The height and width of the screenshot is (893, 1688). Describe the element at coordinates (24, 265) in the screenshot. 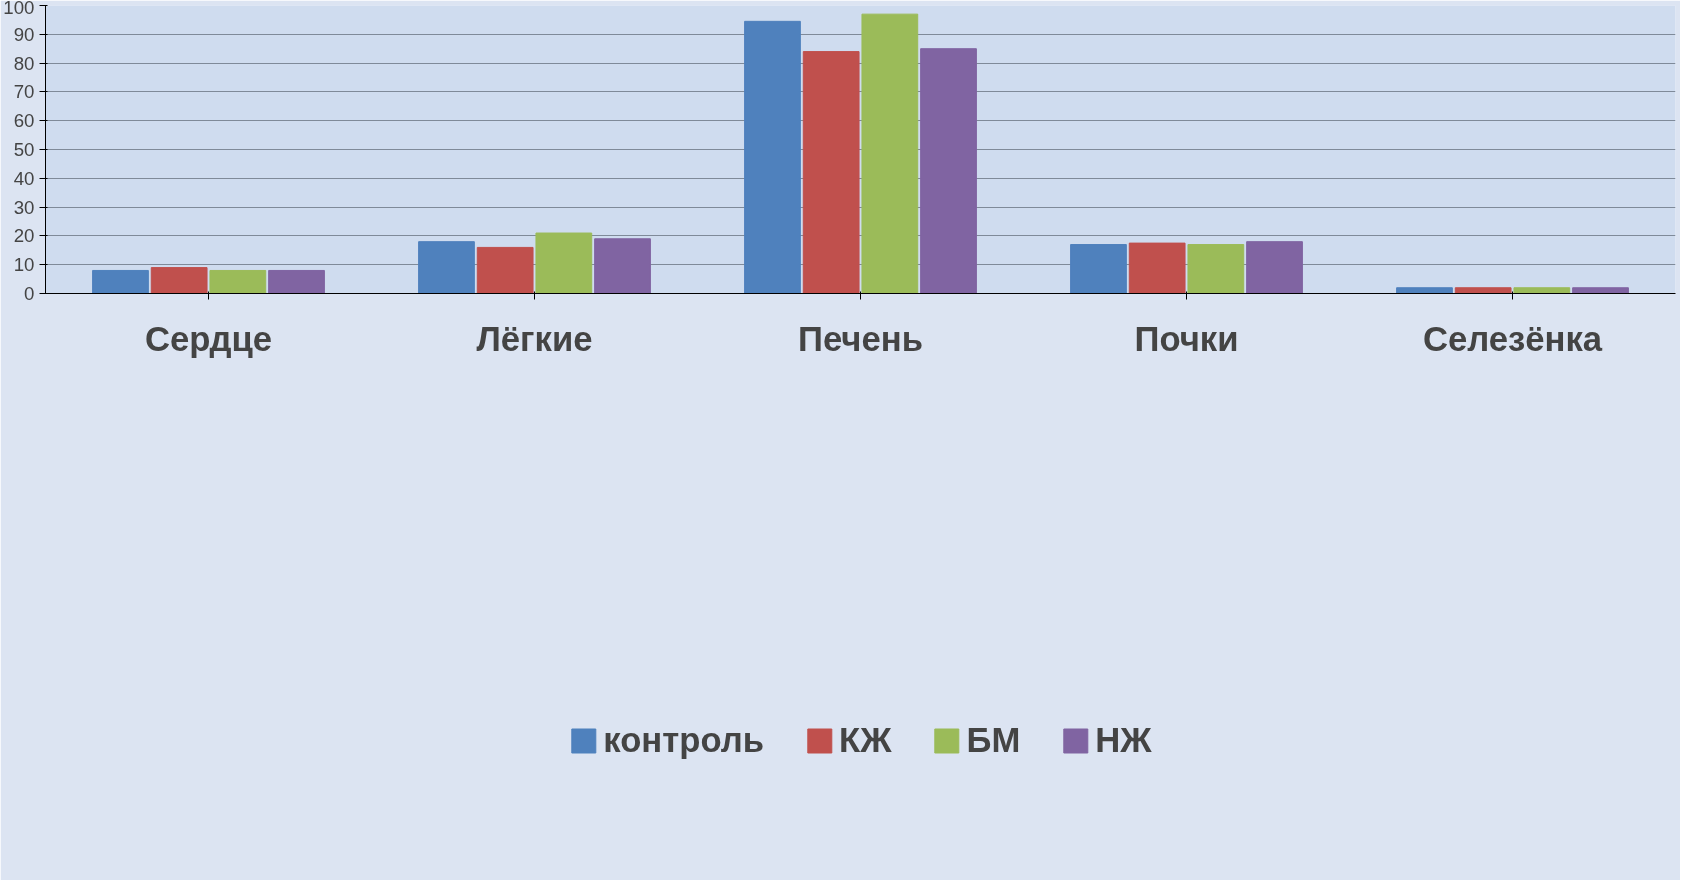

I see `y-tick-label: 10` at that location.